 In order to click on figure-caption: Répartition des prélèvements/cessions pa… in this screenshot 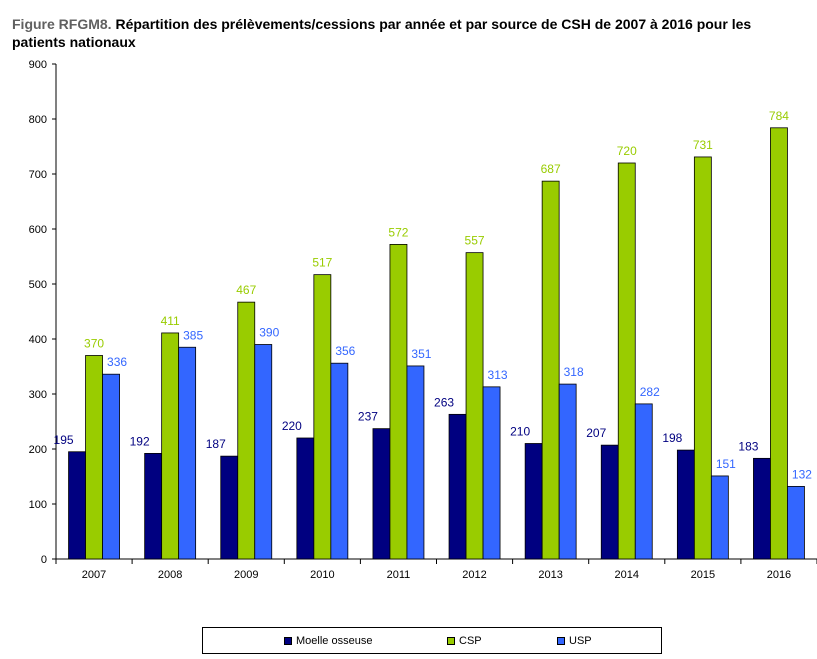, I will do `click(382, 33)`.